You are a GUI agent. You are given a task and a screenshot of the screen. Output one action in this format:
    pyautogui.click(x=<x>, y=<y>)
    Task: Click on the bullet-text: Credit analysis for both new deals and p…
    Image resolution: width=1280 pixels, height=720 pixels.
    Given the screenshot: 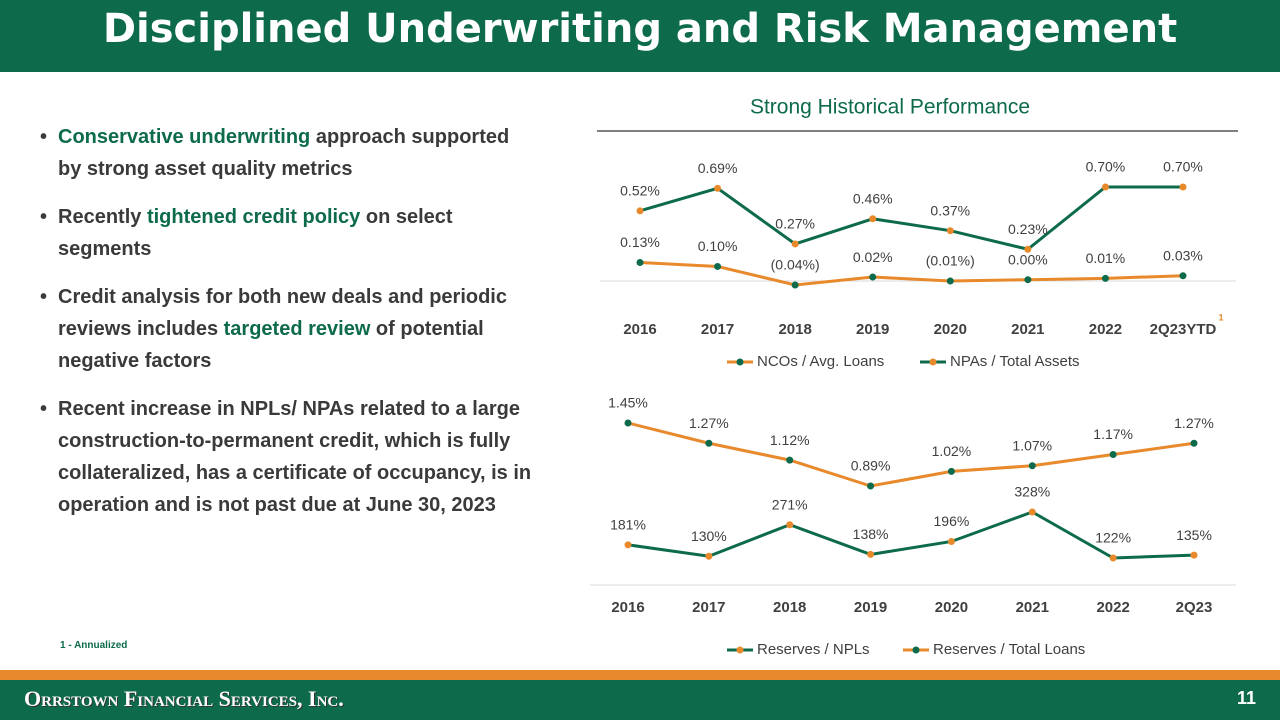 What is the action you would take?
    pyautogui.click(x=282, y=313)
    